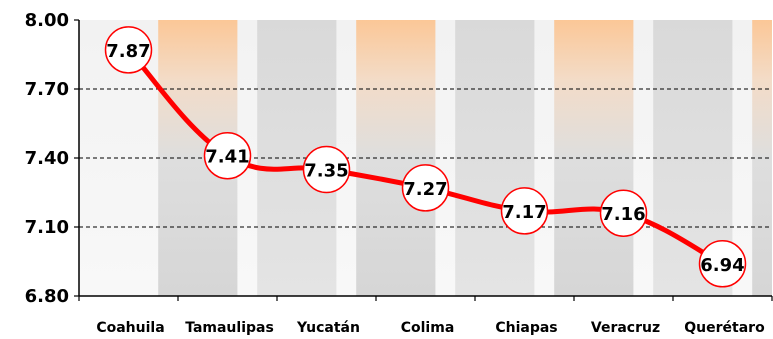 The image size is (773, 339). I want to click on data-label: 7.35, so click(326, 171).